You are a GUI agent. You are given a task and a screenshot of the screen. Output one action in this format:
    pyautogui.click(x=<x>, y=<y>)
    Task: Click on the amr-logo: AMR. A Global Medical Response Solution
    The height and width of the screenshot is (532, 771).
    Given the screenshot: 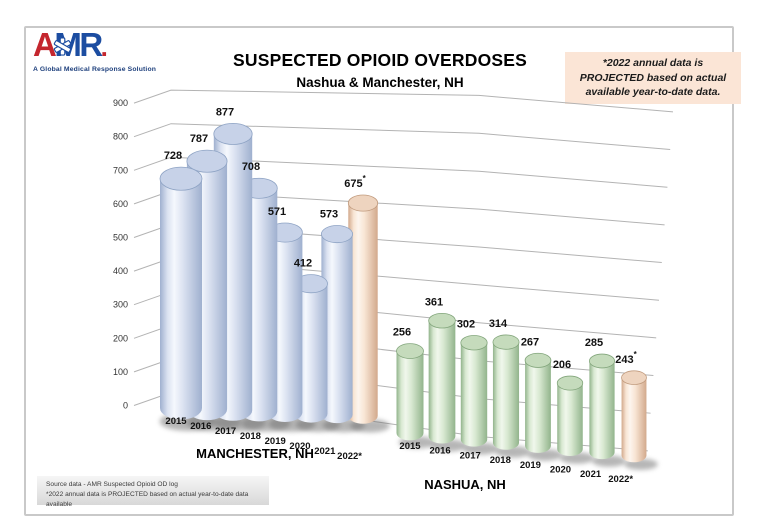 What is the action you would take?
    pyautogui.click(x=103, y=50)
    